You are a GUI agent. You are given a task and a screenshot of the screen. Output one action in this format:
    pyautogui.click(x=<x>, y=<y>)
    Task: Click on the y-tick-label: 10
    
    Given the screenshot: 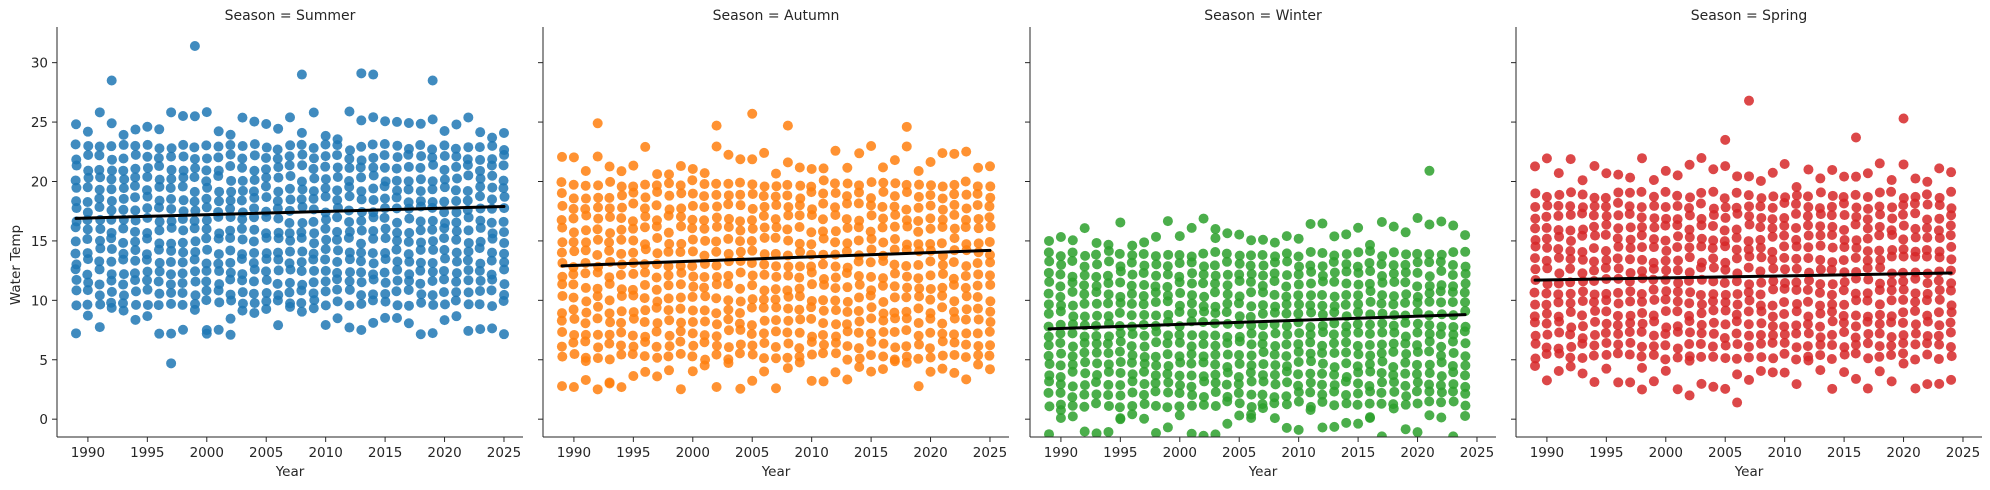 What is the action you would take?
    pyautogui.click(x=39, y=301)
    